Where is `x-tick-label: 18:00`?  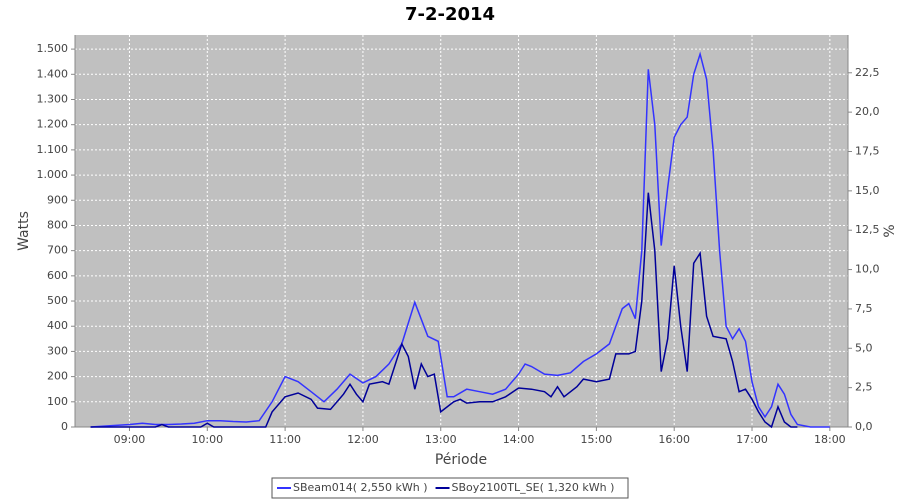
x-tick-label: 18:00 is located at coordinates (830, 439).